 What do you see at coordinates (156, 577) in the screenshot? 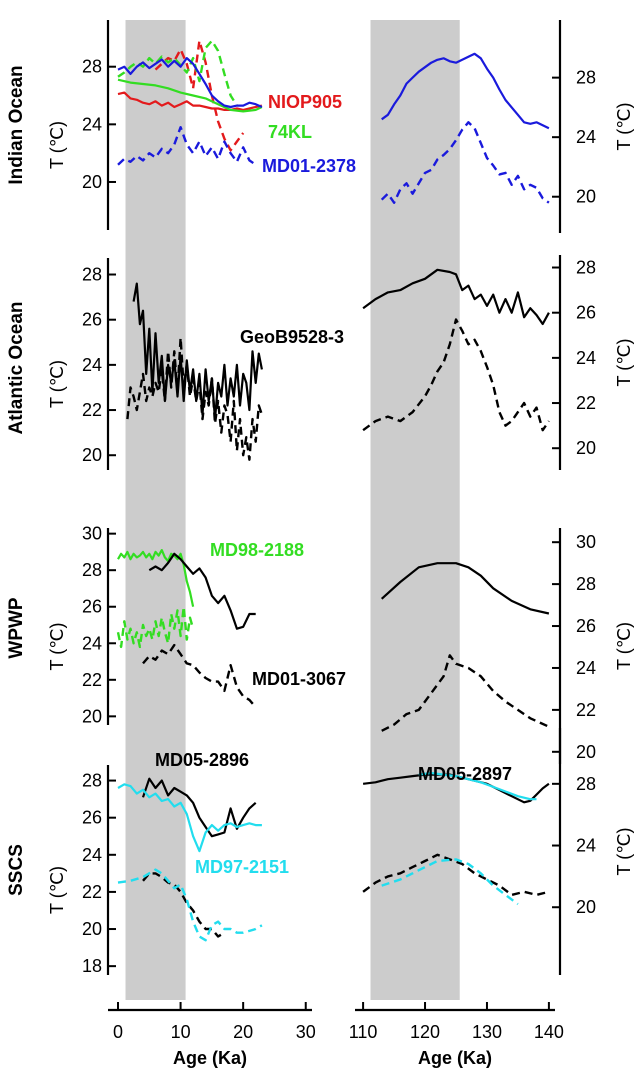
I see `series-line-md98-2188-left-solid` at bounding box center [156, 577].